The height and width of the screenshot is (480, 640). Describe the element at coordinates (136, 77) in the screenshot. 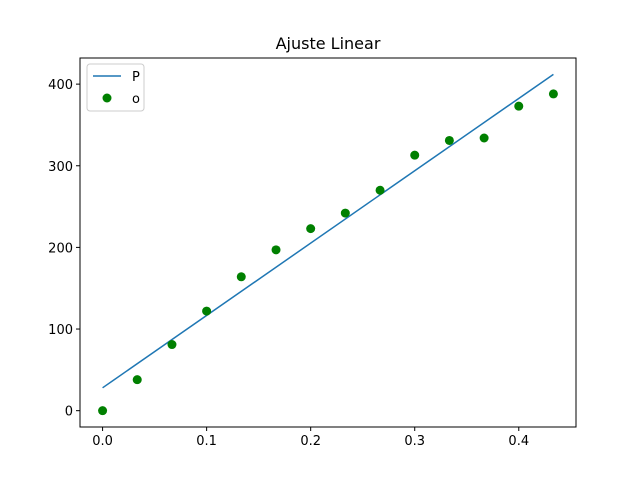

I see `legend-label-line: P` at that location.